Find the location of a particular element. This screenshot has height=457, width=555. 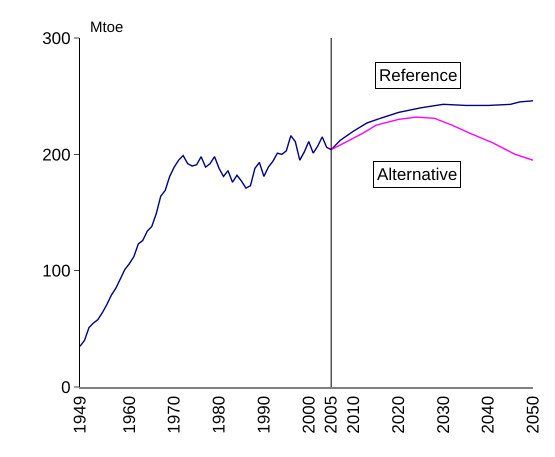

x-tick-label: 2040 is located at coordinates (488, 415).